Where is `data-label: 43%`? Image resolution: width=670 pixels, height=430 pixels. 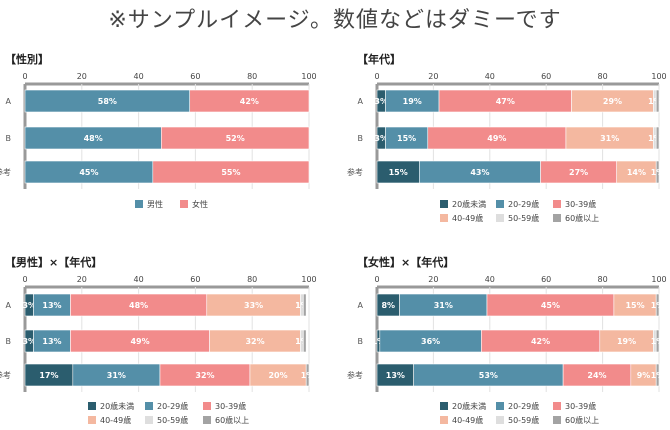 data-label: 43% is located at coordinates (479, 172).